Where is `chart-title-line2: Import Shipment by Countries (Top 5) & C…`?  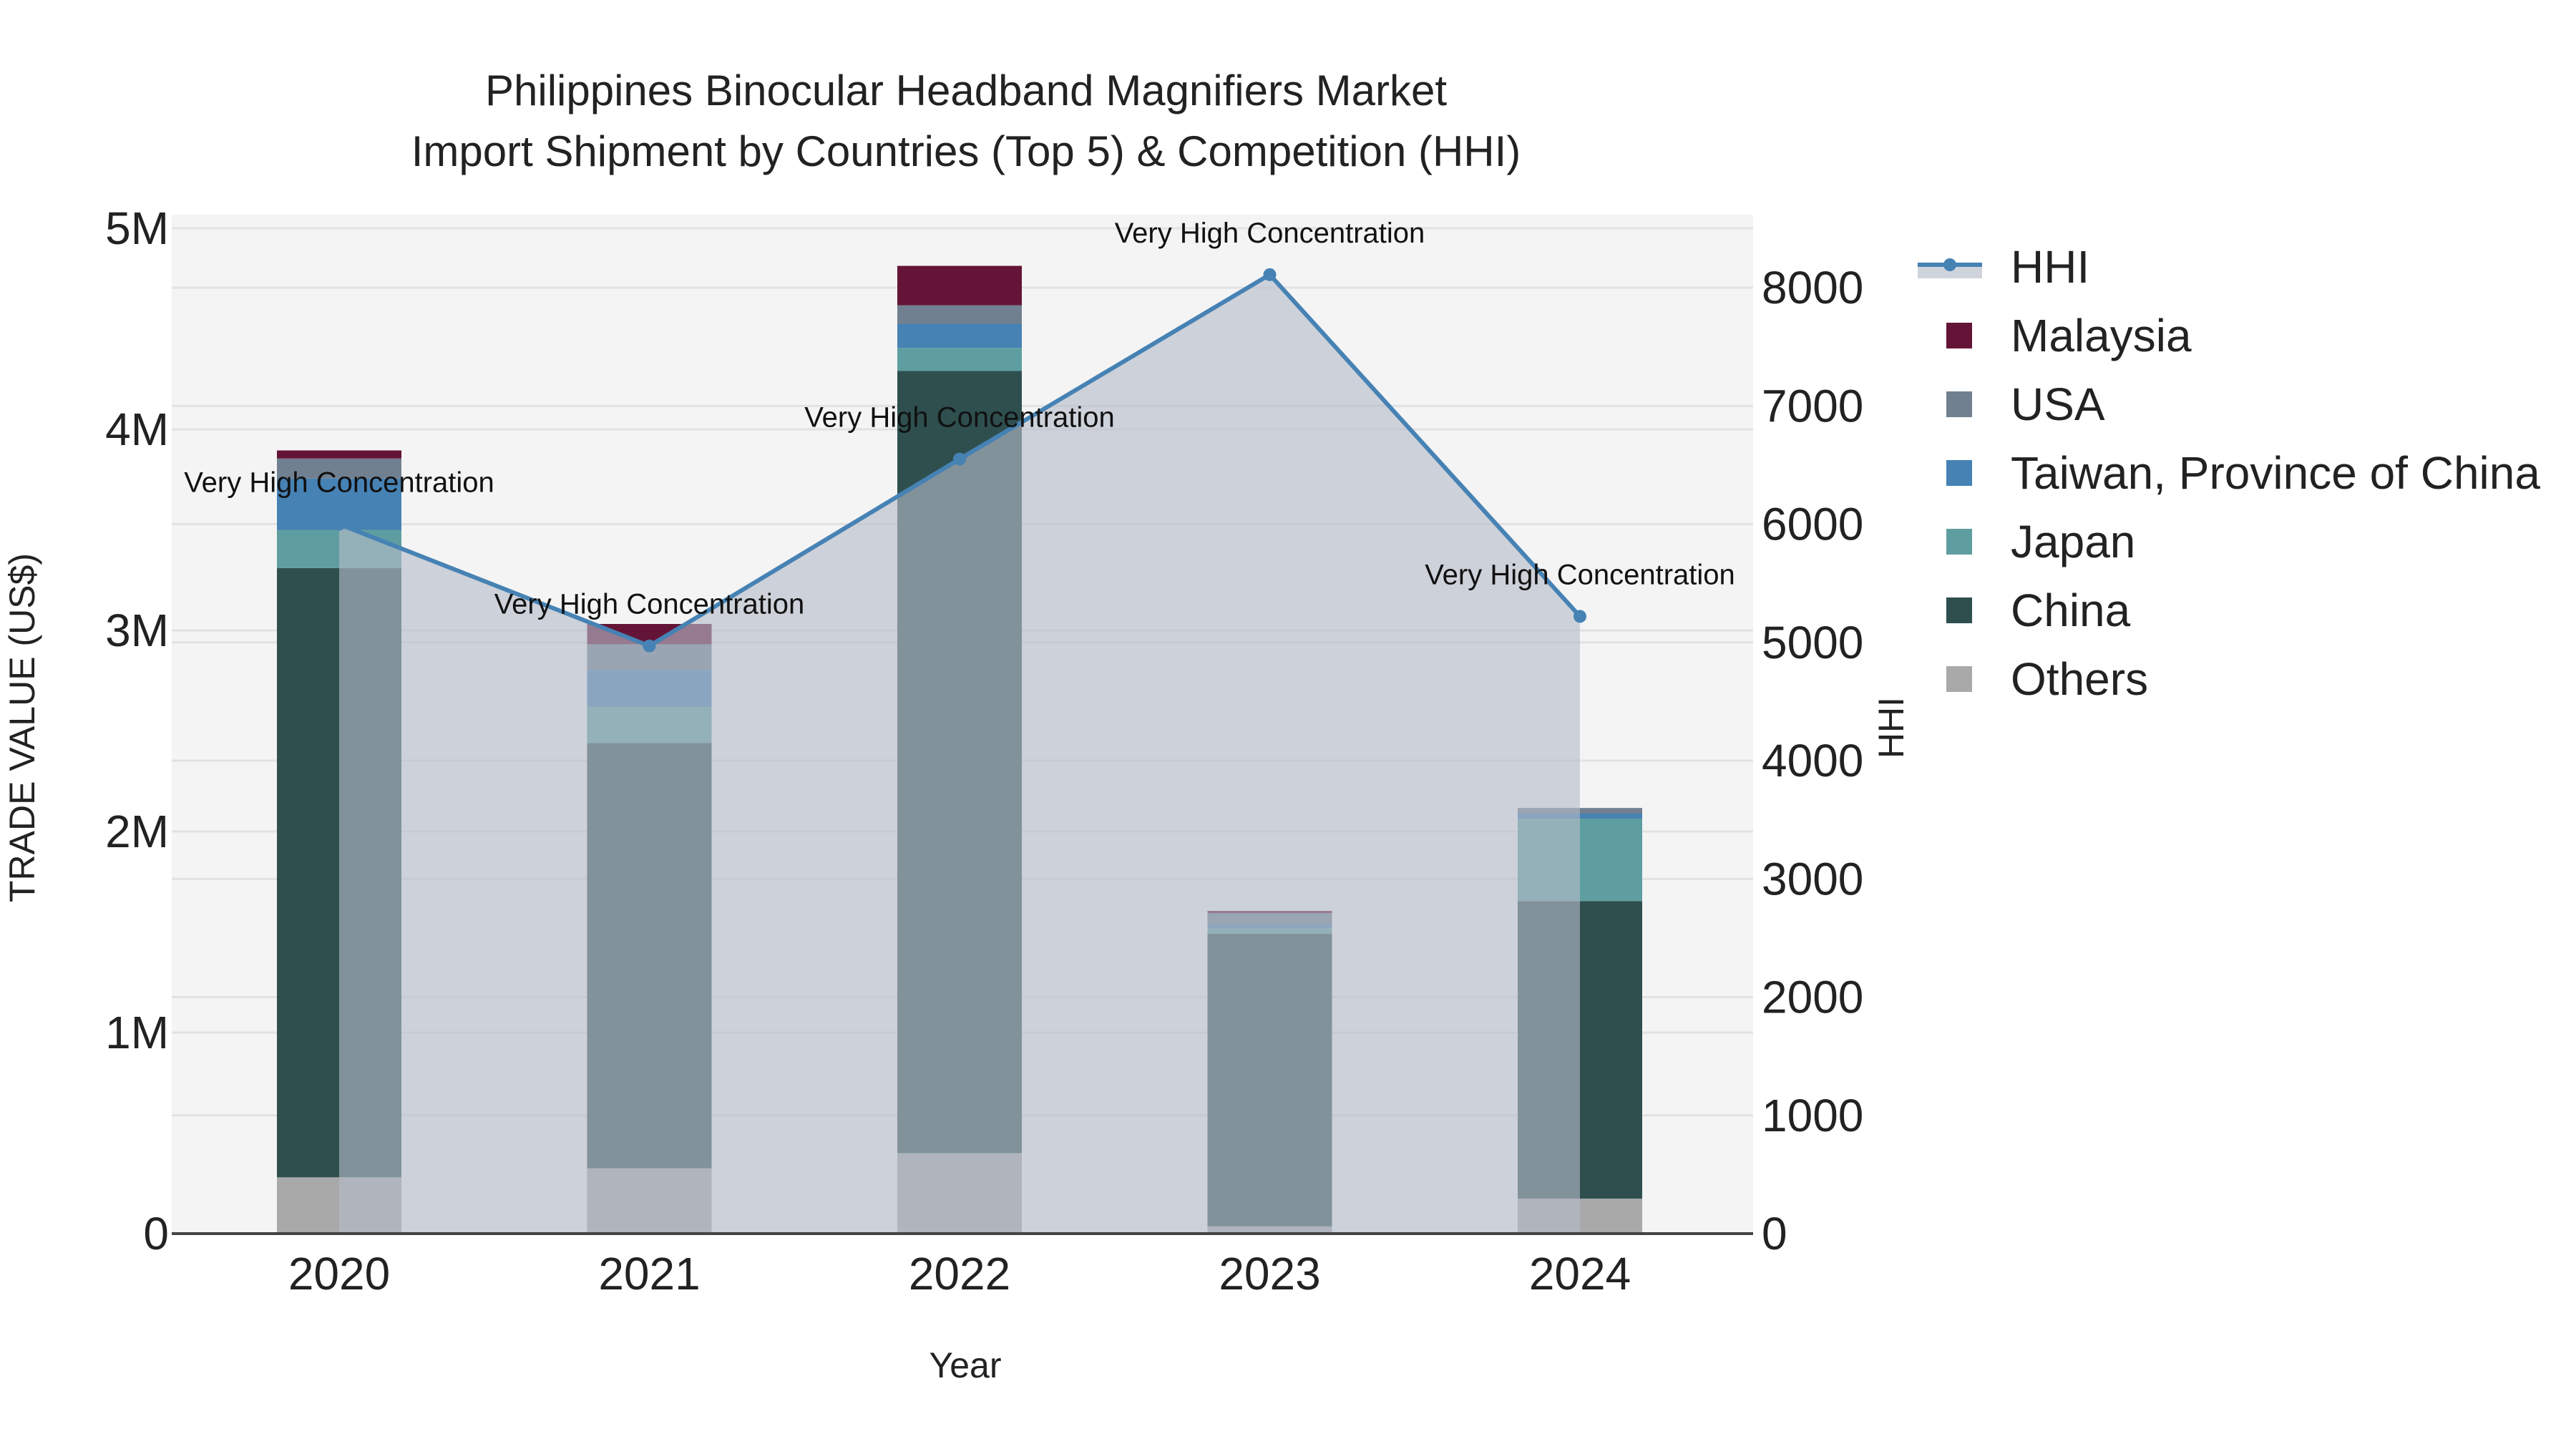
chart-title-line2: Import Shipment by Countries (Top 5) & C… is located at coordinates (966, 151).